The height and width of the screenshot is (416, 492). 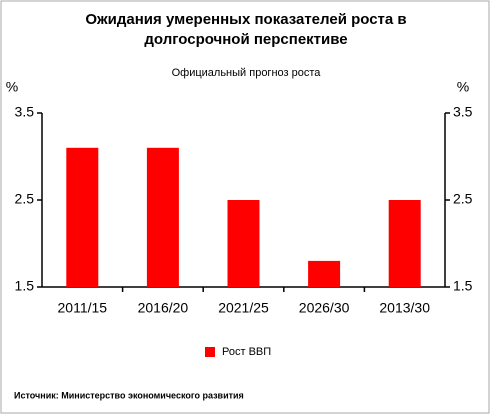 I want to click on y2-tick-label: 1.5, so click(x=463, y=286).